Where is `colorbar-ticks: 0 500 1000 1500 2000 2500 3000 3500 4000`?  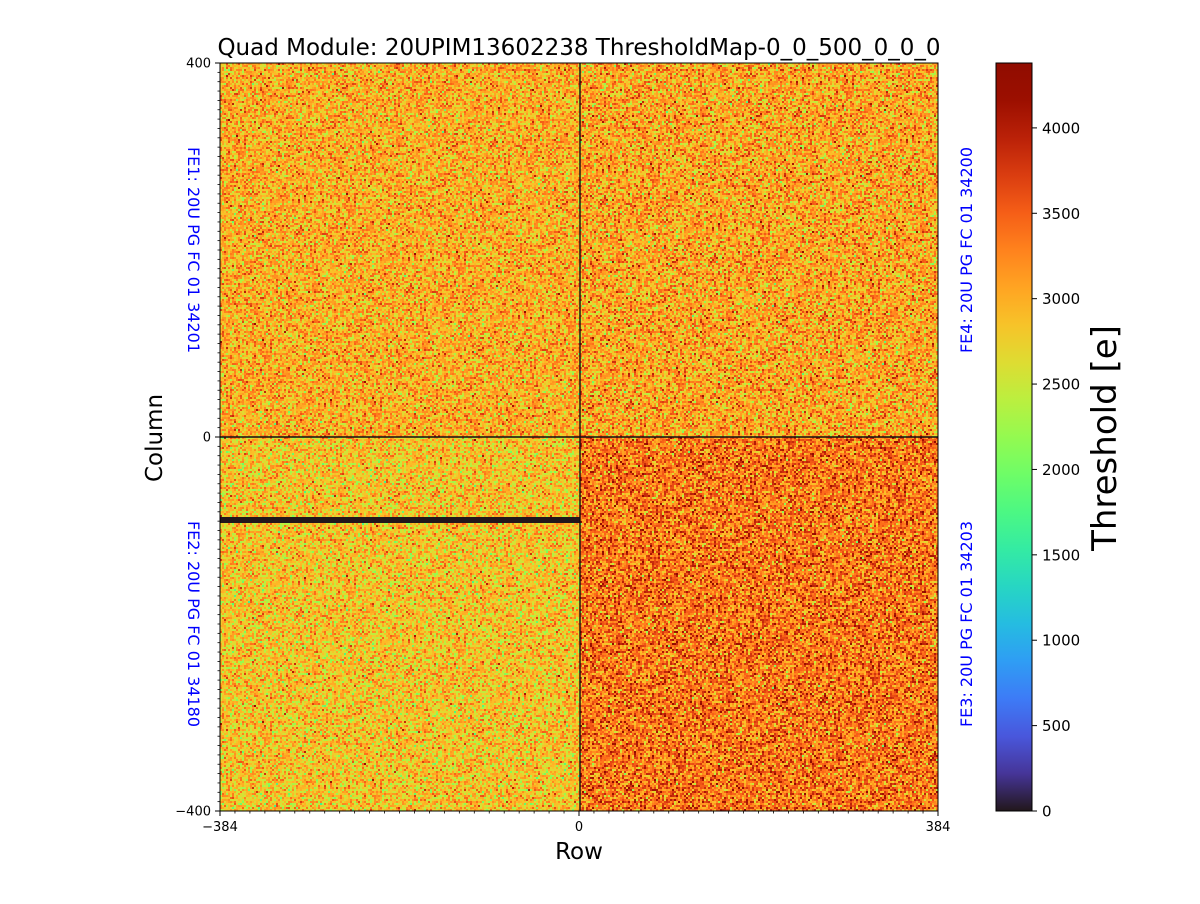
colorbar-ticks: 0 500 1000 1500 2000 2500 3000 3500 4000 is located at coordinates (1056, 470).